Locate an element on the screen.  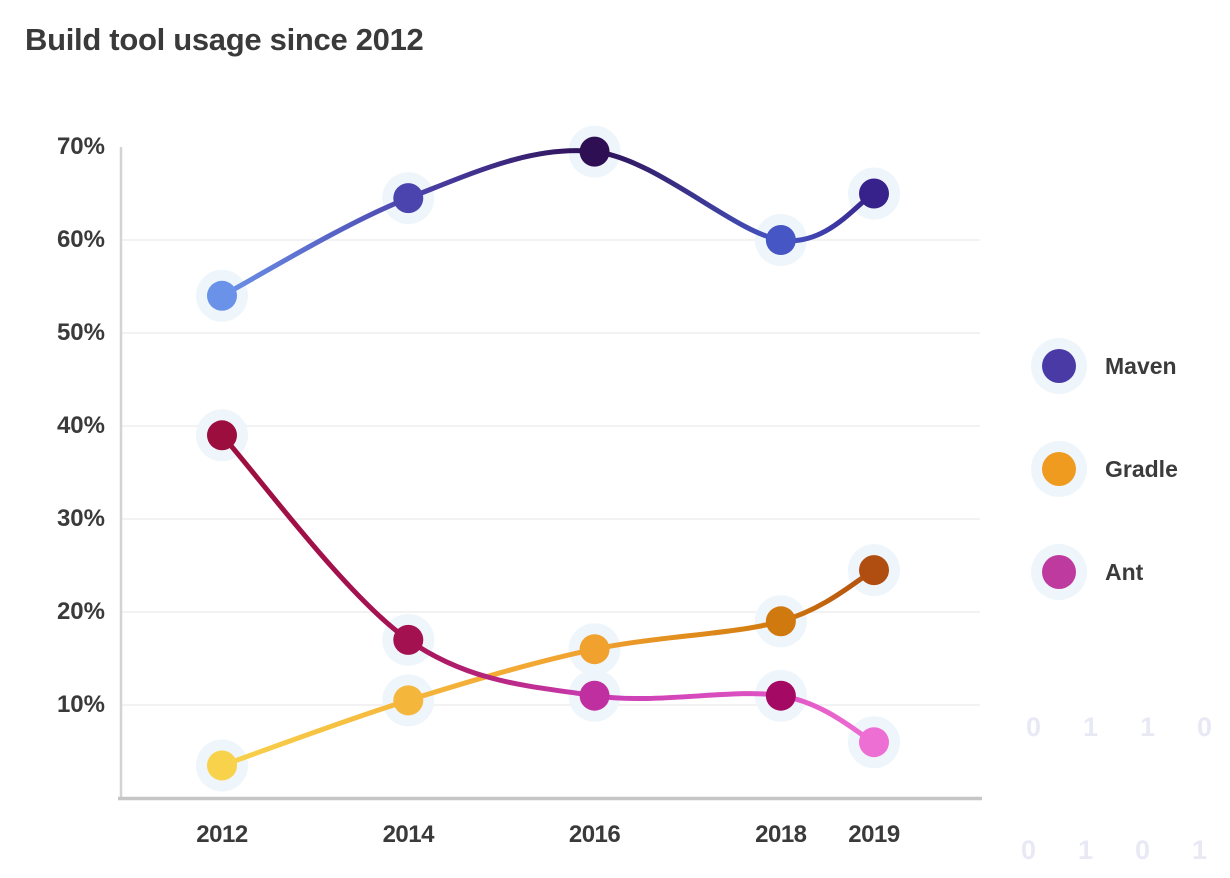
y-tick-label-70: 70% is located at coordinates (80, 146).